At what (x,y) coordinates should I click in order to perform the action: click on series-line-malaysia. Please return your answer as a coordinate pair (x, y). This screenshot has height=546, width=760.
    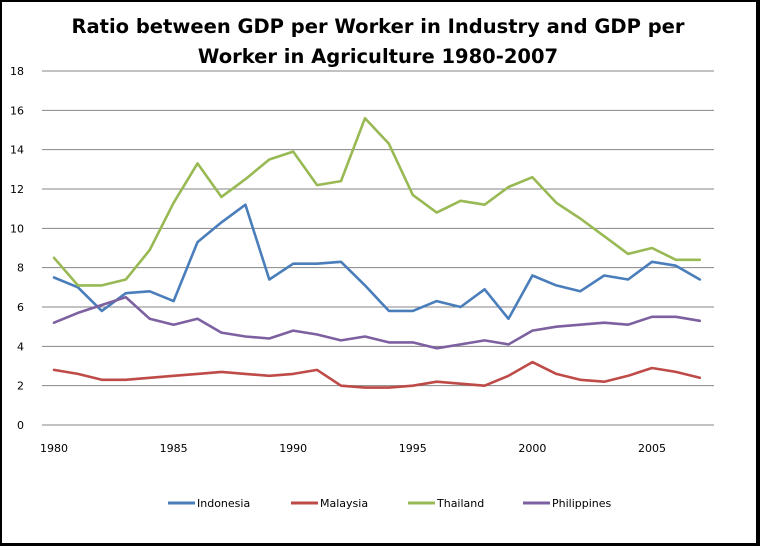
    Looking at the image, I should click on (377, 374).